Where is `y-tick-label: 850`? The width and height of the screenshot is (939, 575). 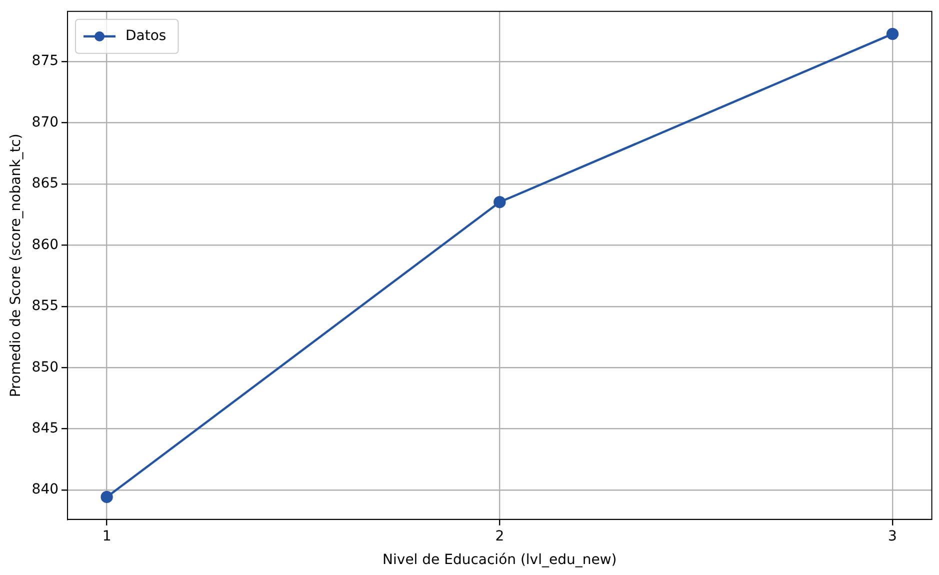 y-tick-label: 850 is located at coordinates (45, 367).